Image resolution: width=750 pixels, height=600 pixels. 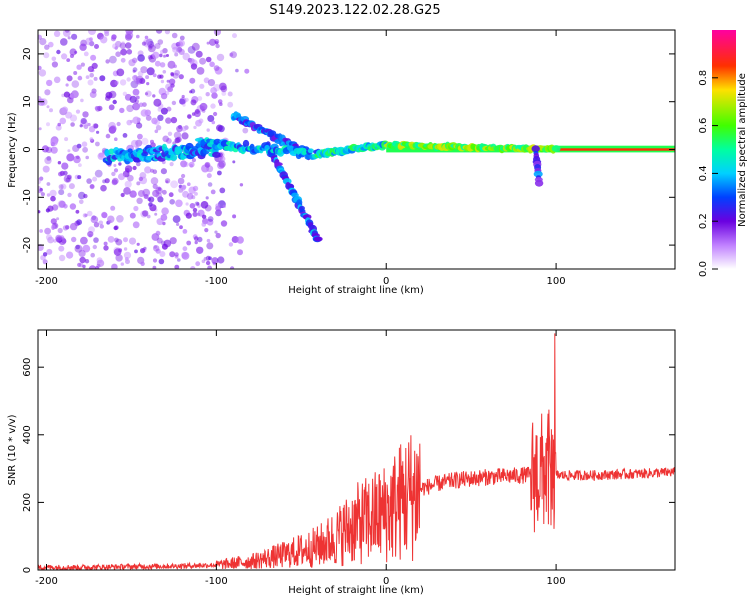 What do you see at coordinates (615, 149) in the screenshot?
I see `carrier-core` at bounding box center [615, 149].